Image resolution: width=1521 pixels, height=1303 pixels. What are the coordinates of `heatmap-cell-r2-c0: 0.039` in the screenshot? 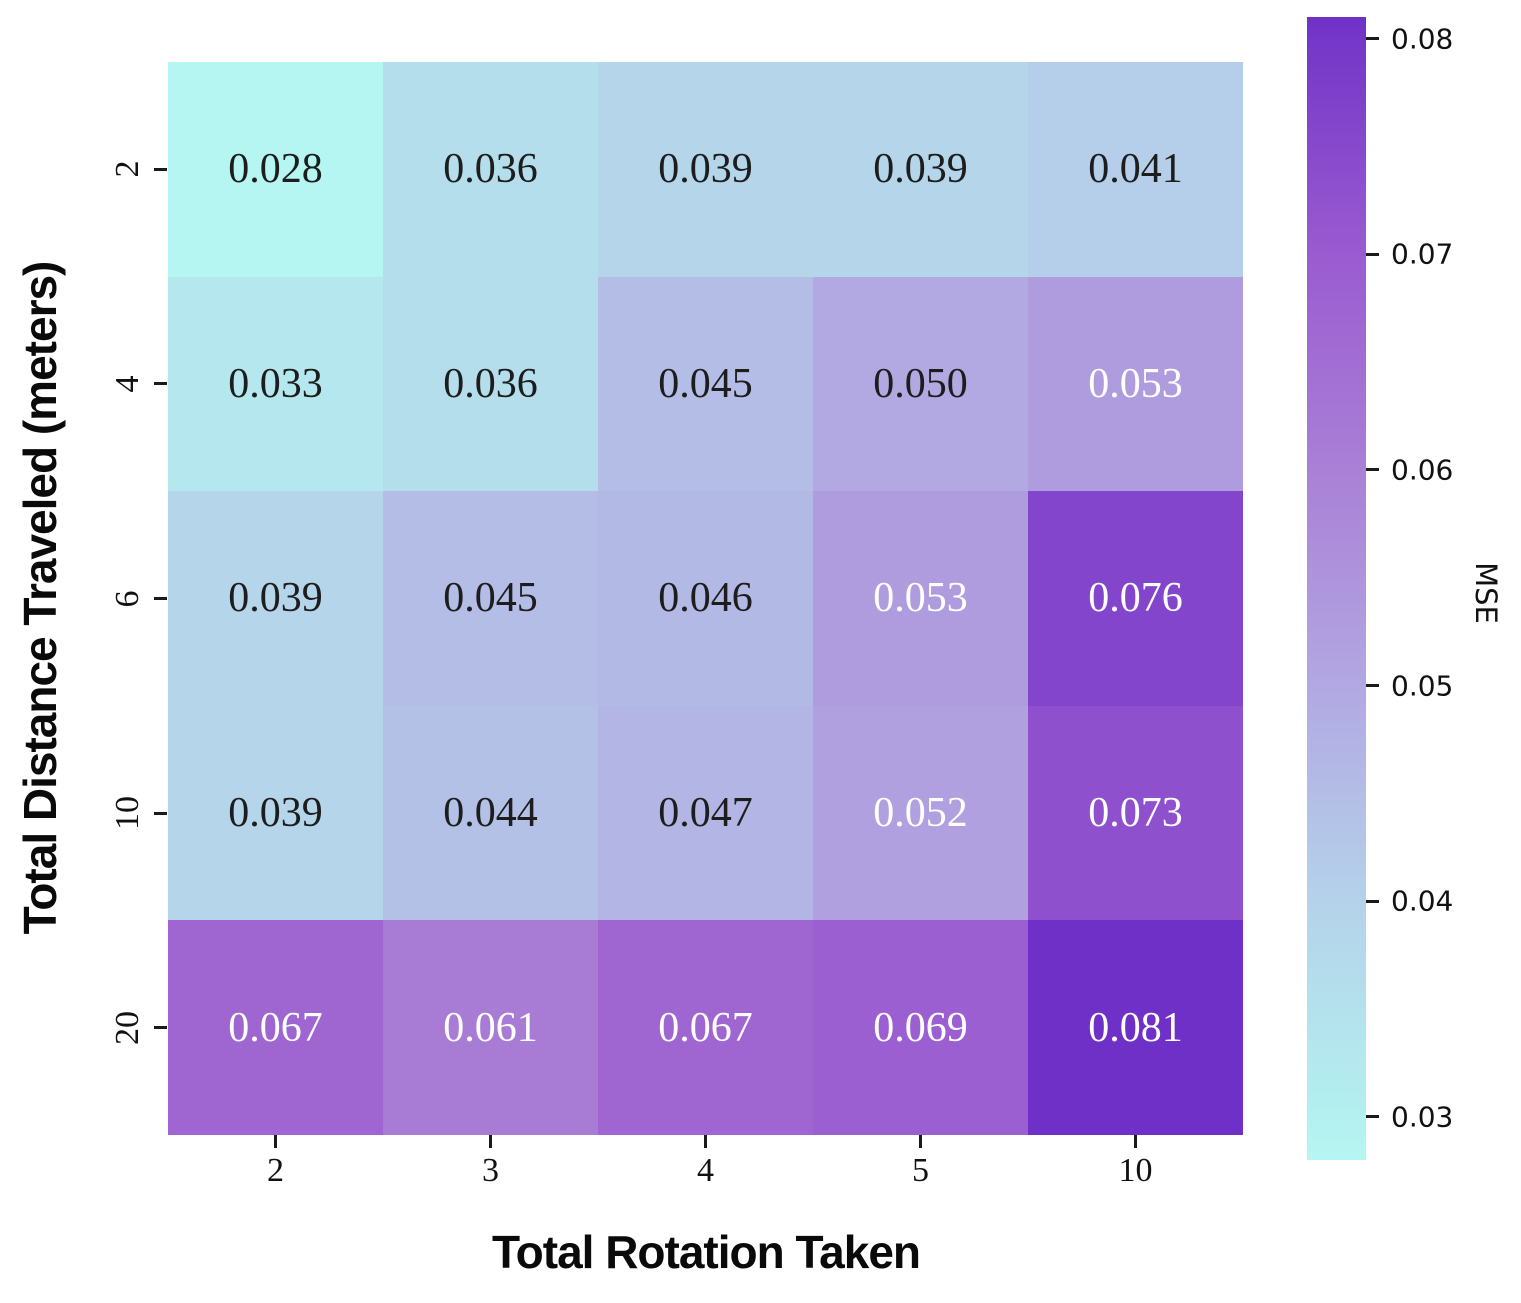 It's located at (275, 598).